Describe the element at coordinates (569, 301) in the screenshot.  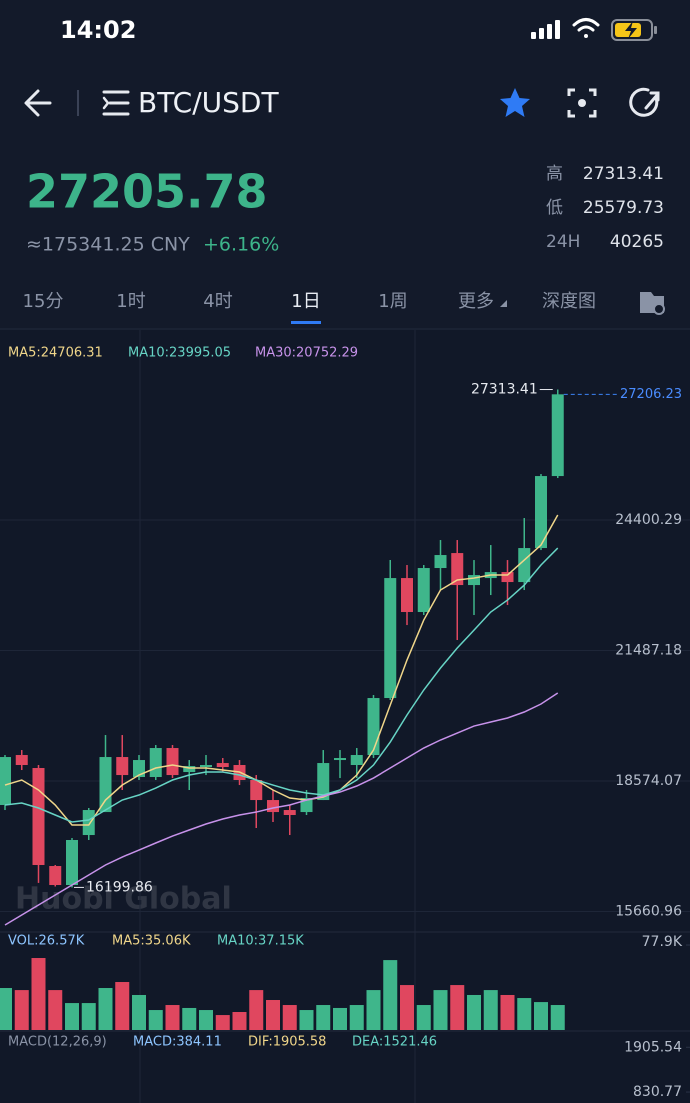
I see `tab: 深度图` at that location.